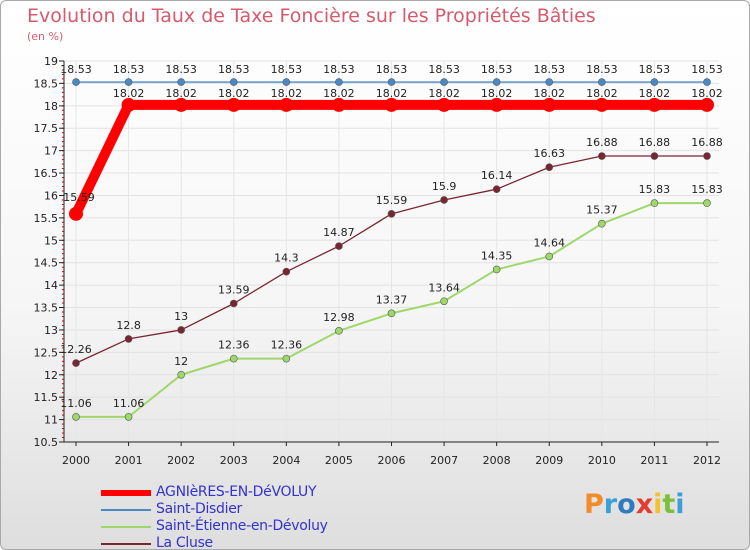 The image size is (750, 550). What do you see at coordinates (46, 397) in the screenshot?
I see `y-tick-label: 11.5` at bounding box center [46, 397].